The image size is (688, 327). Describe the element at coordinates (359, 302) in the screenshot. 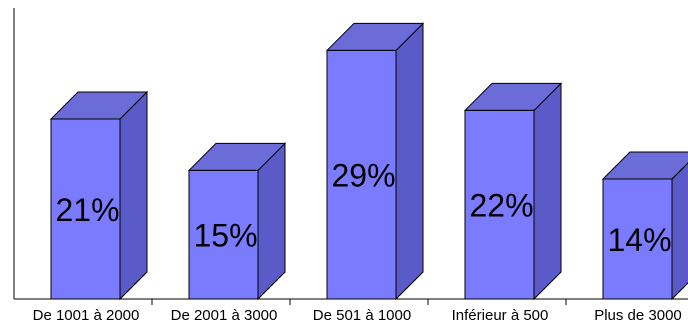

I see `x-ticks` at that location.